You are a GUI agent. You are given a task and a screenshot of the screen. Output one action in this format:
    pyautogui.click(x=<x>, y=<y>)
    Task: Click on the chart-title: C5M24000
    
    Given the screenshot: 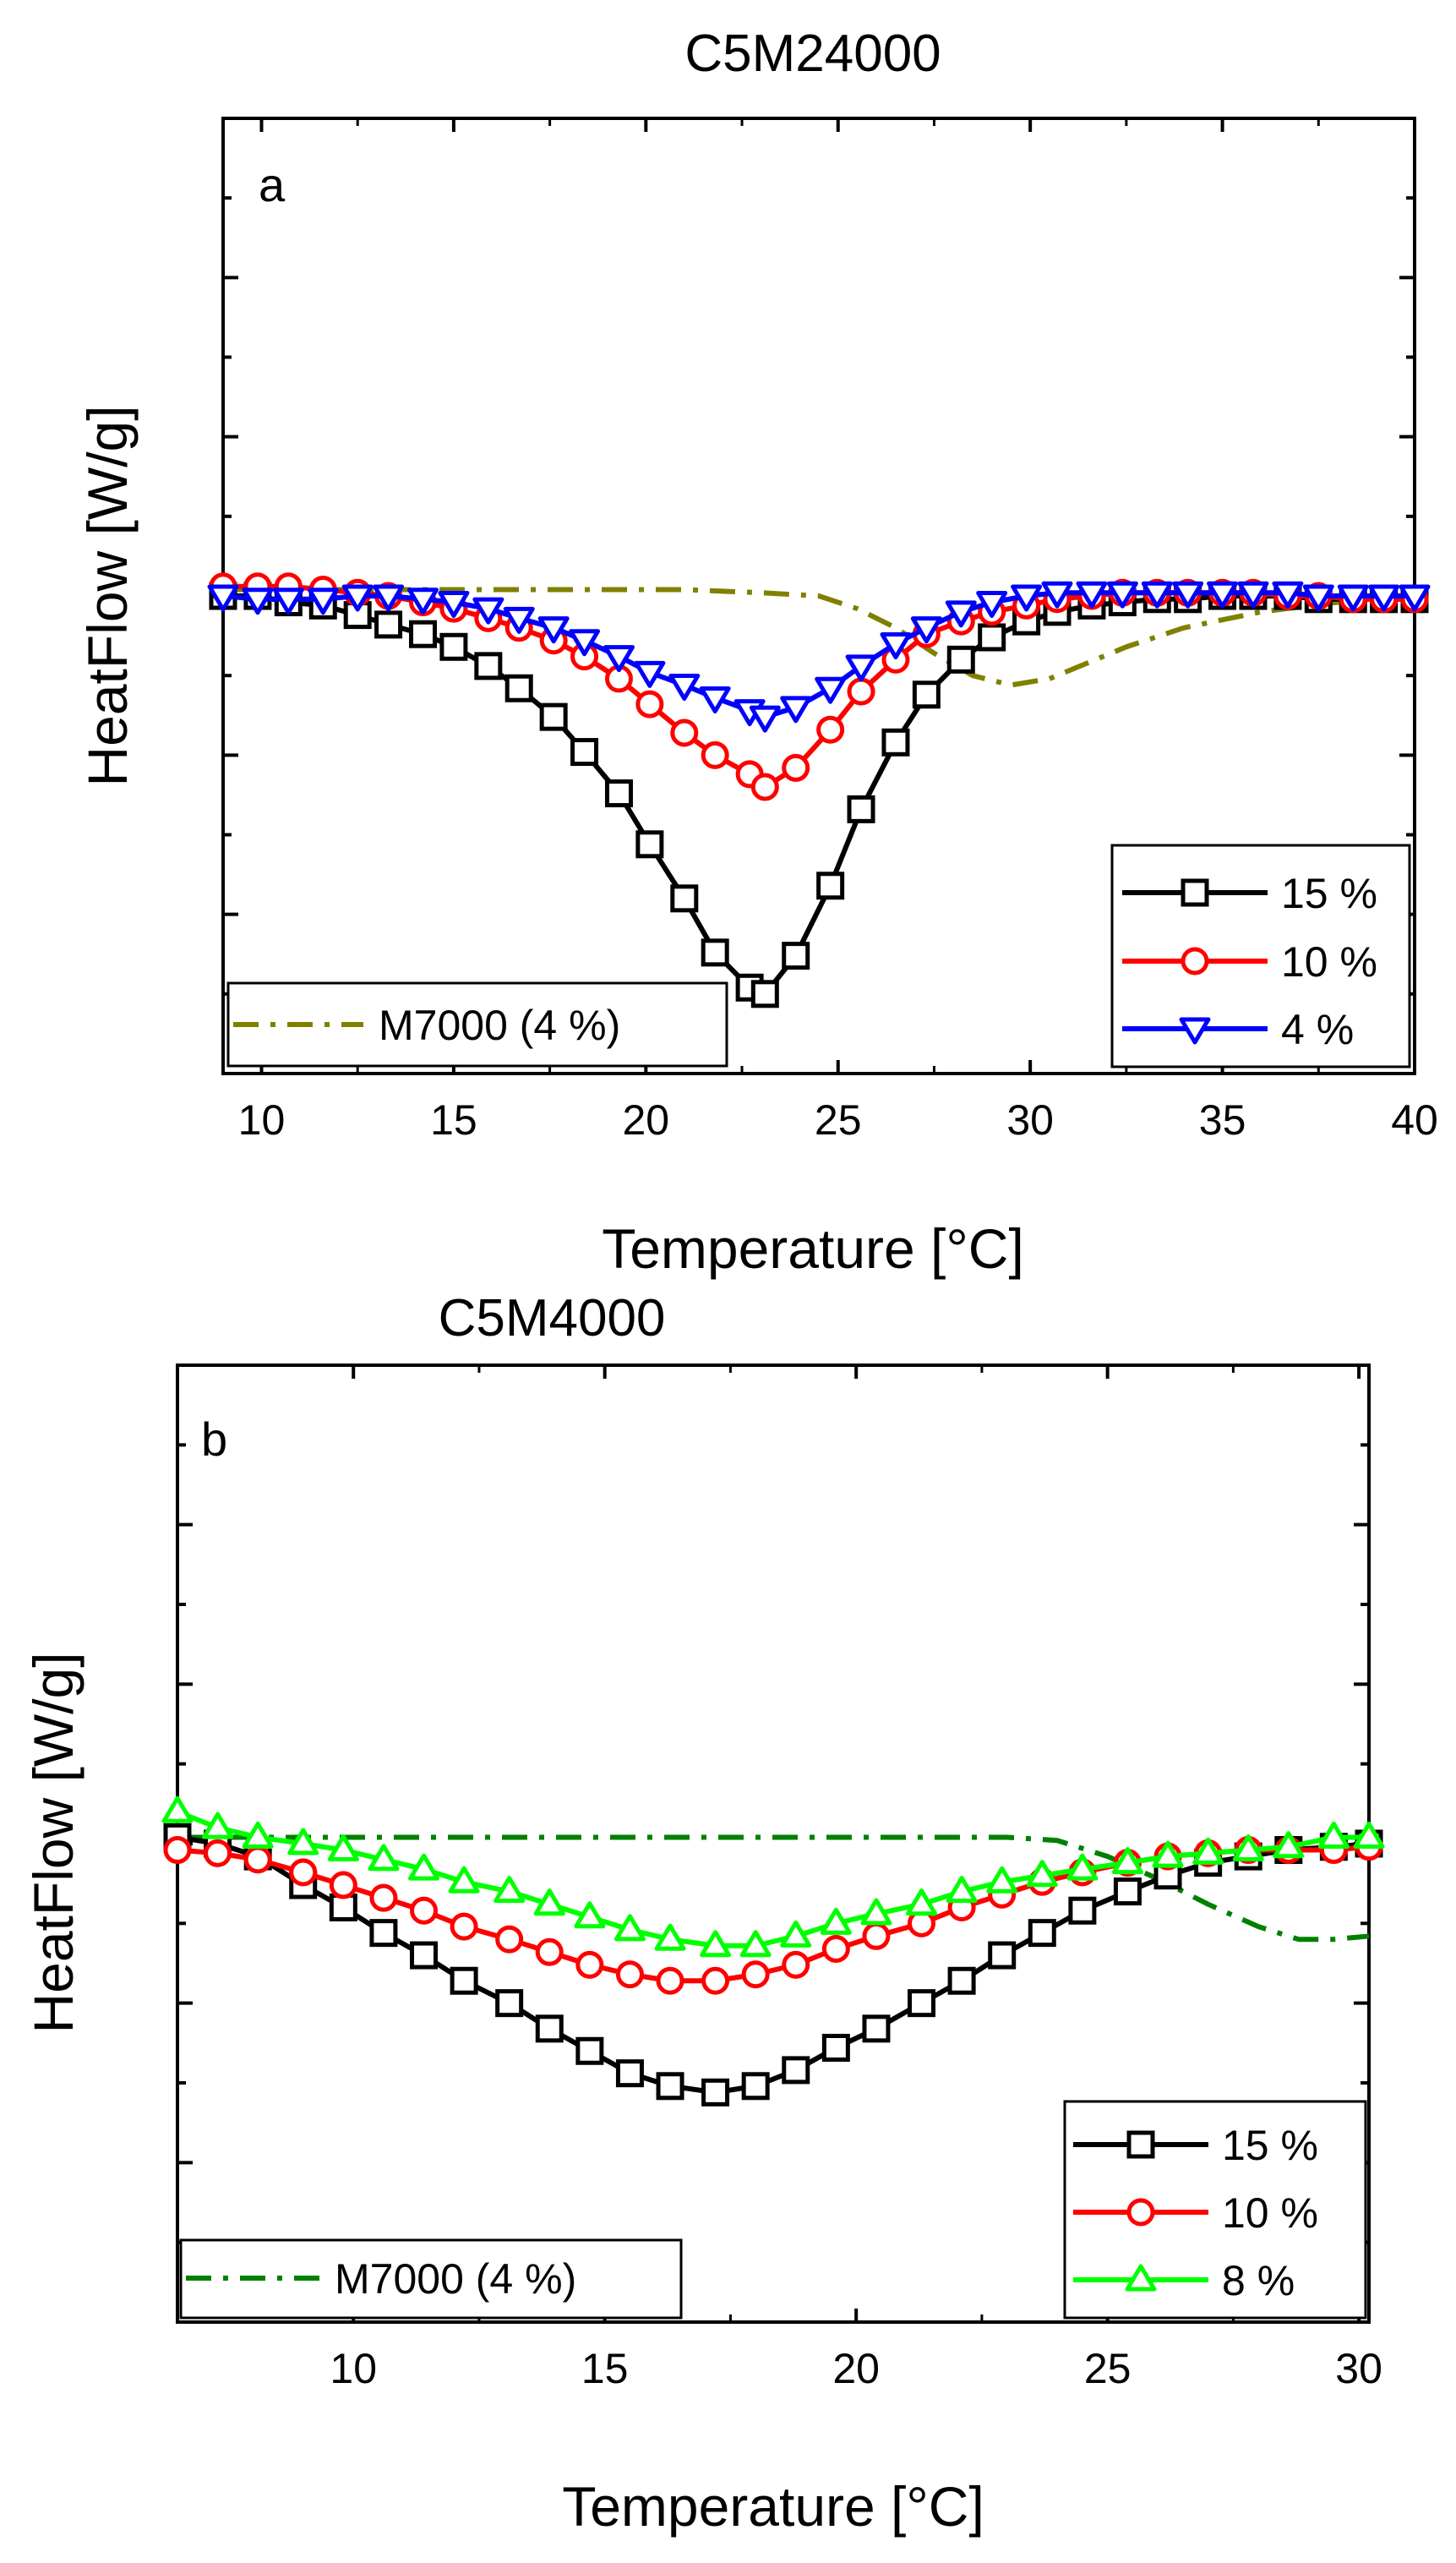 What is the action you would take?
    pyautogui.click(x=813, y=54)
    